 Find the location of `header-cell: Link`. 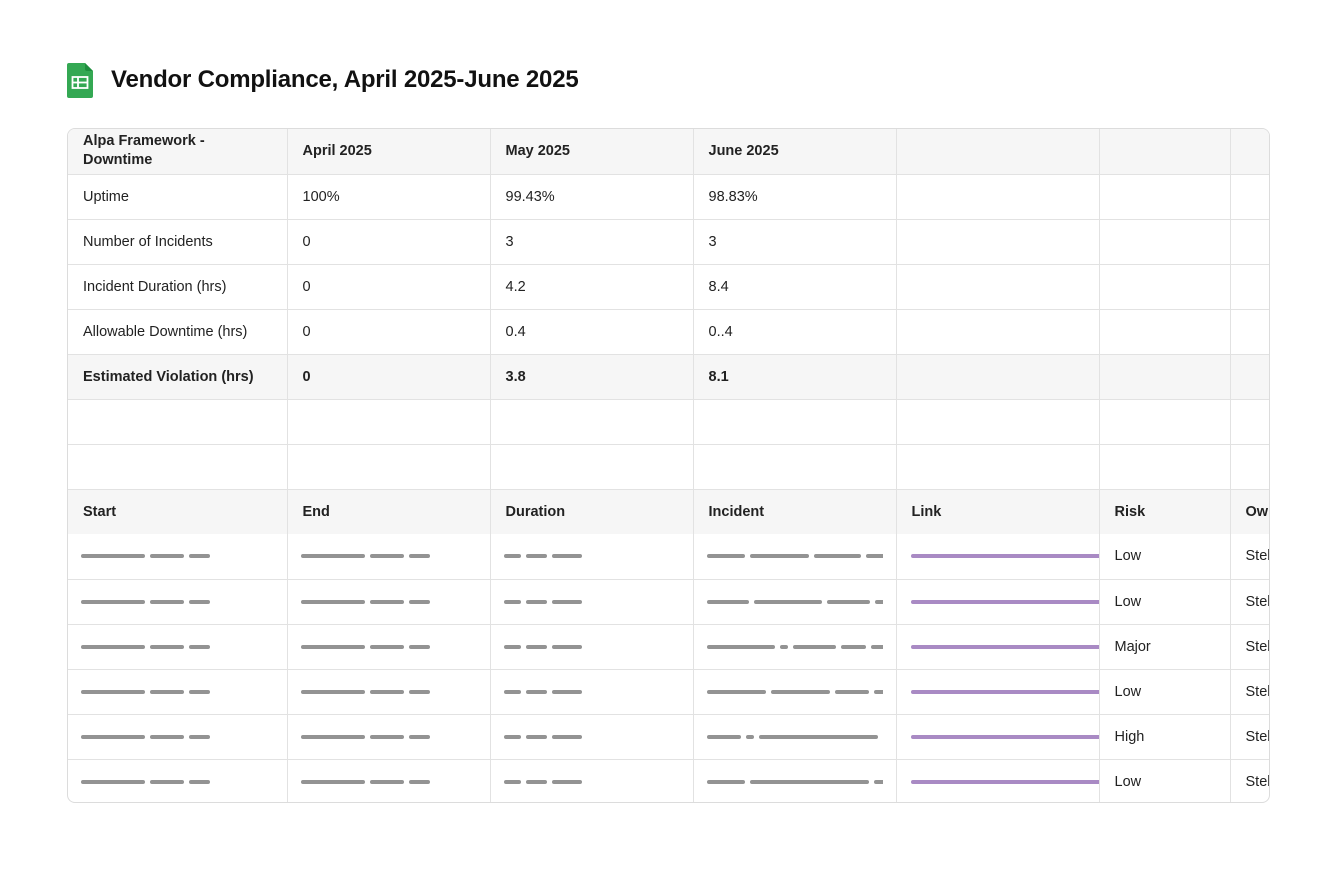

header-cell: Link is located at coordinates (998, 511).